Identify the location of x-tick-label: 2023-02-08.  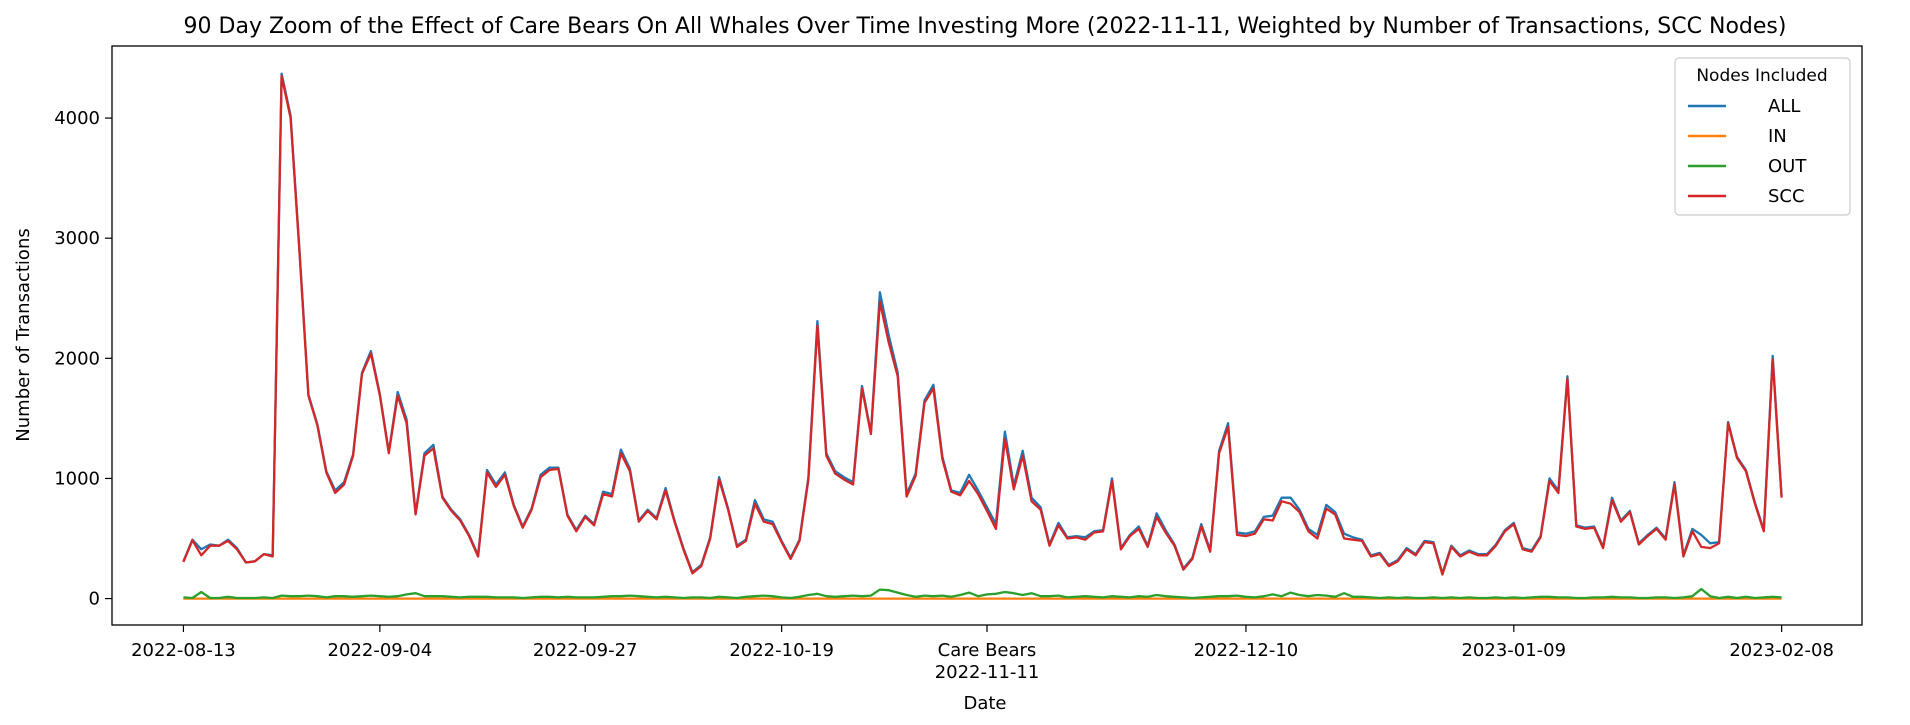
(1781, 650).